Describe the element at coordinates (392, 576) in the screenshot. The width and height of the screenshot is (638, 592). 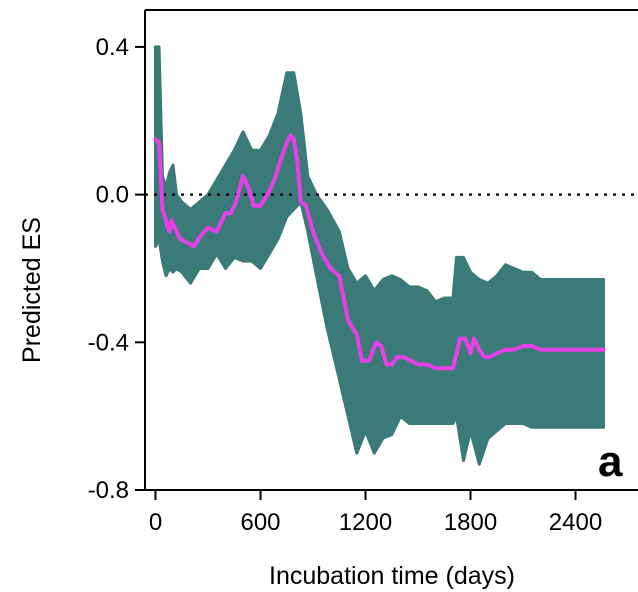
I see `x-axis-title: Incubation time (days)` at that location.